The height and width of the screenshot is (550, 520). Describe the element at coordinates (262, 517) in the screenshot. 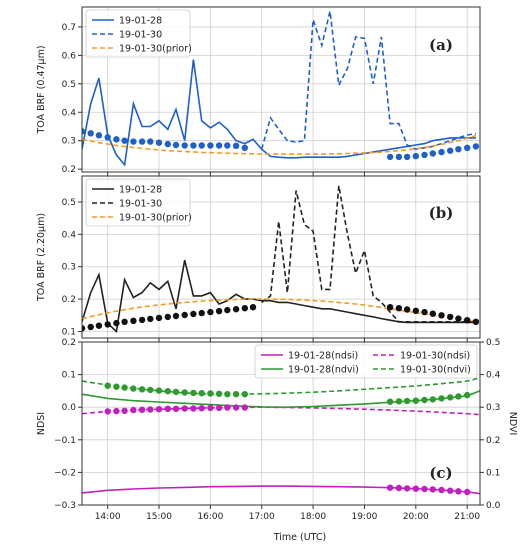

I see `x-tick-label: 17:00` at that location.